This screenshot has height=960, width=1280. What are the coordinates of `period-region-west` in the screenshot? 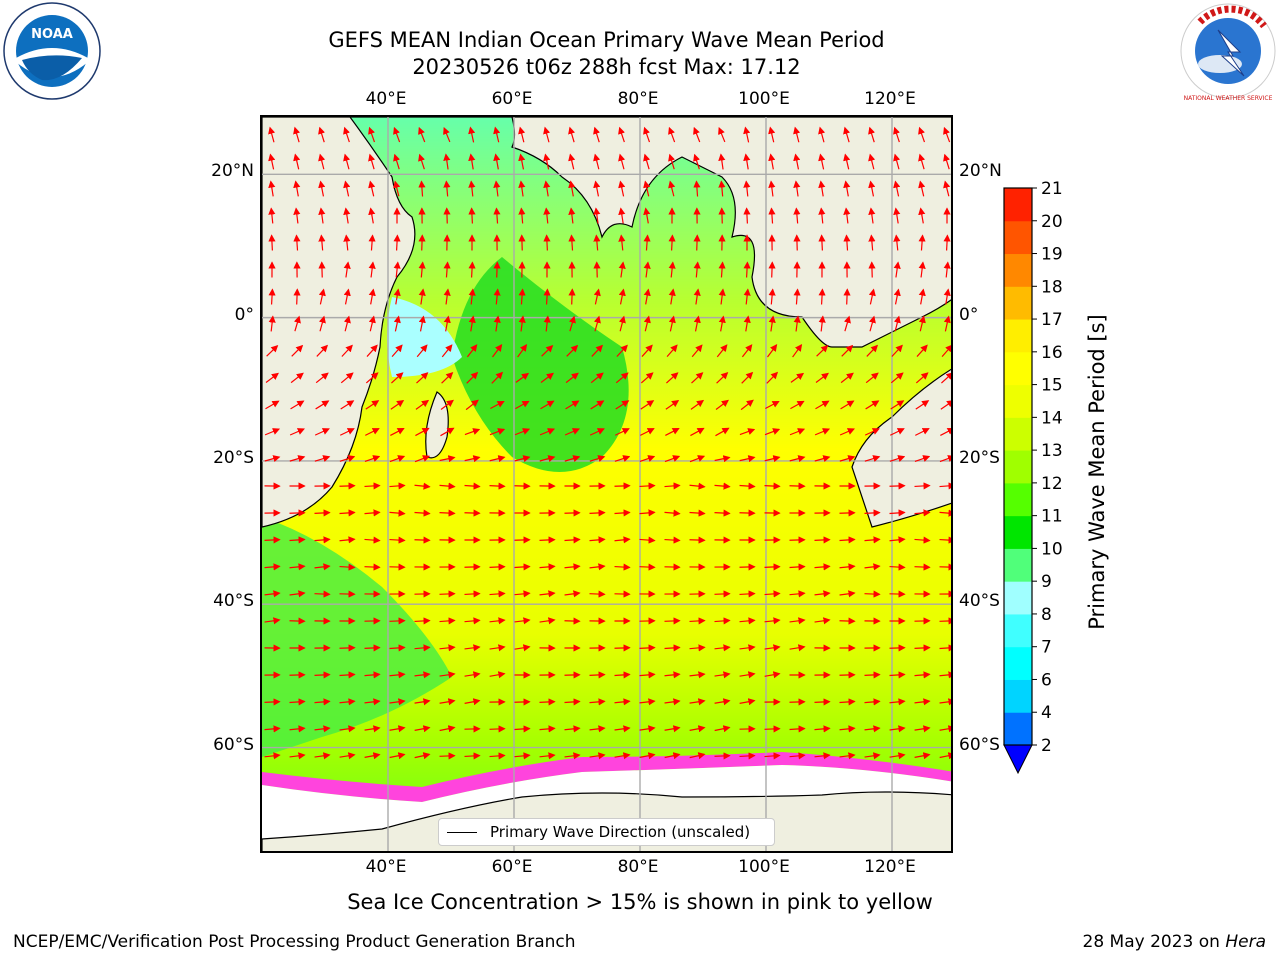 It's located at (357, 637).